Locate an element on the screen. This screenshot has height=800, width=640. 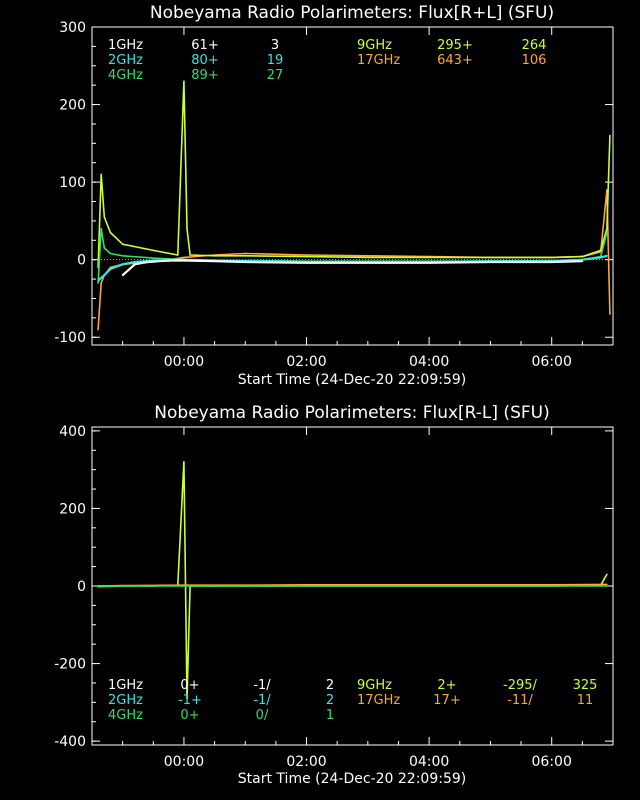
flux-diff-x-tick-label: 02:00 is located at coordinates (306, 762).